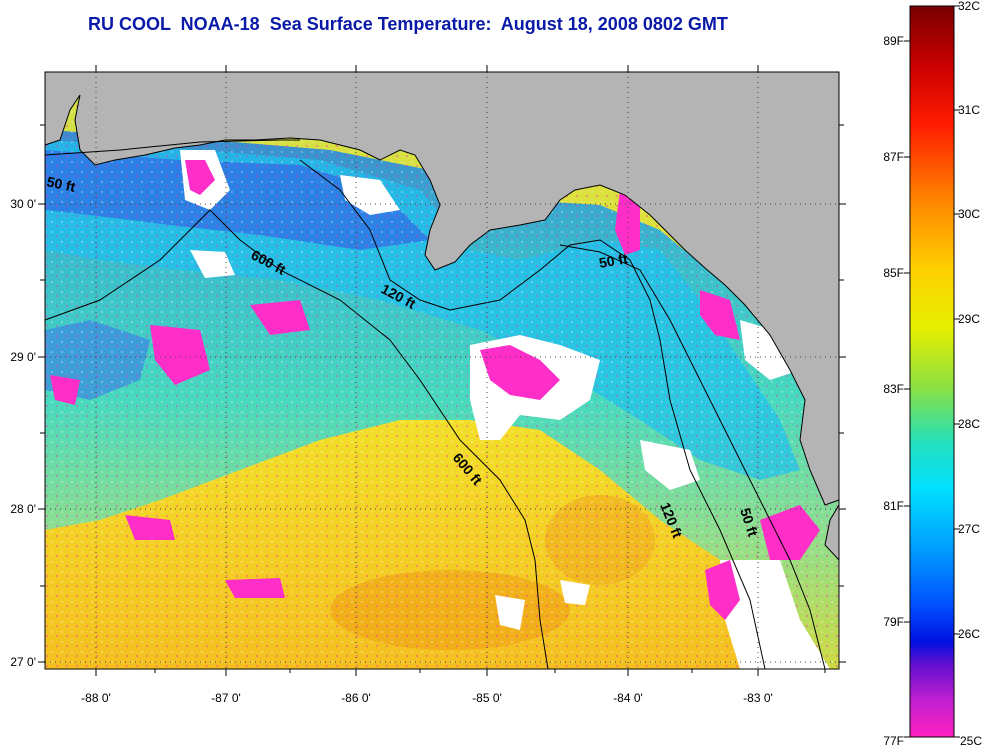  What do you see at coordinates (61, 184) in the screenshot?
I see `depth-label-50ft-west: 50 ft` at bounding box center [61, 184].